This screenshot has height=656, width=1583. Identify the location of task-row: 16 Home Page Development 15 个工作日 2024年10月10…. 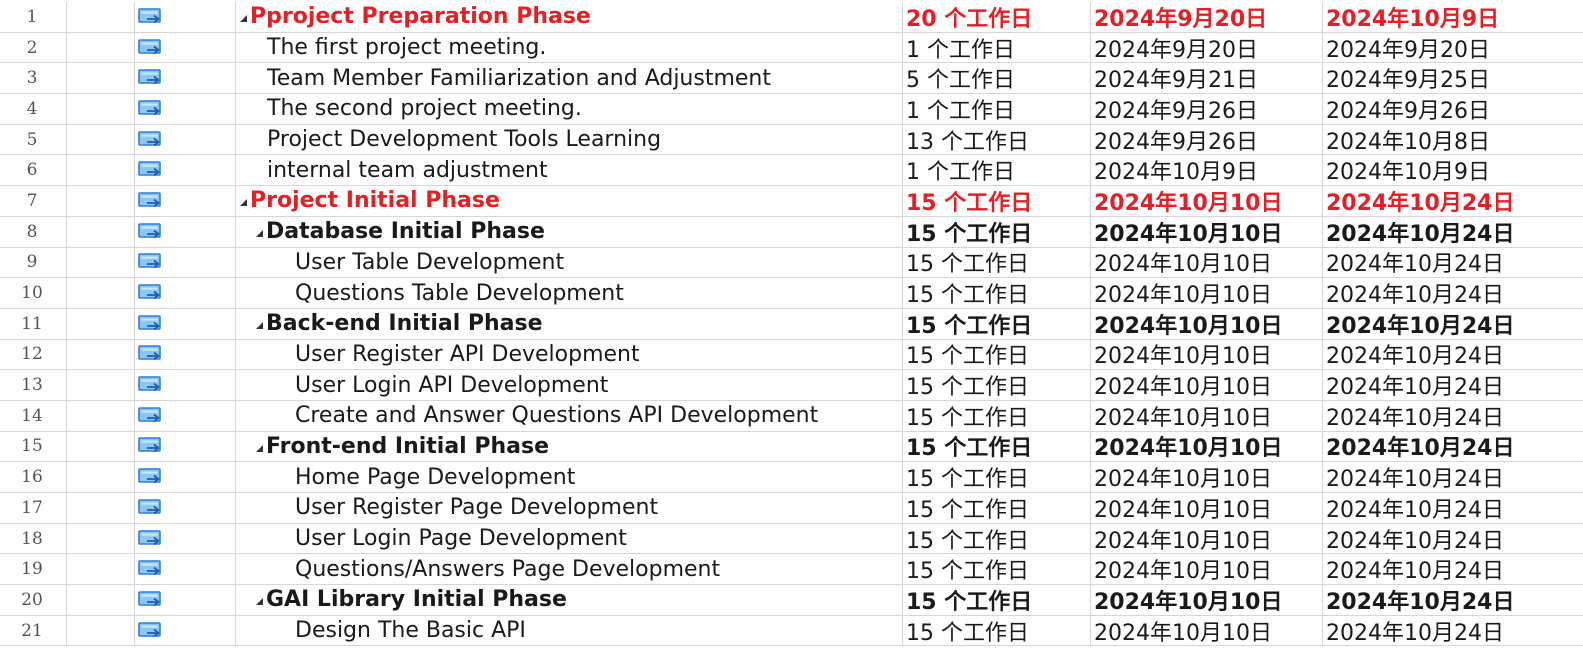
(791, 477).